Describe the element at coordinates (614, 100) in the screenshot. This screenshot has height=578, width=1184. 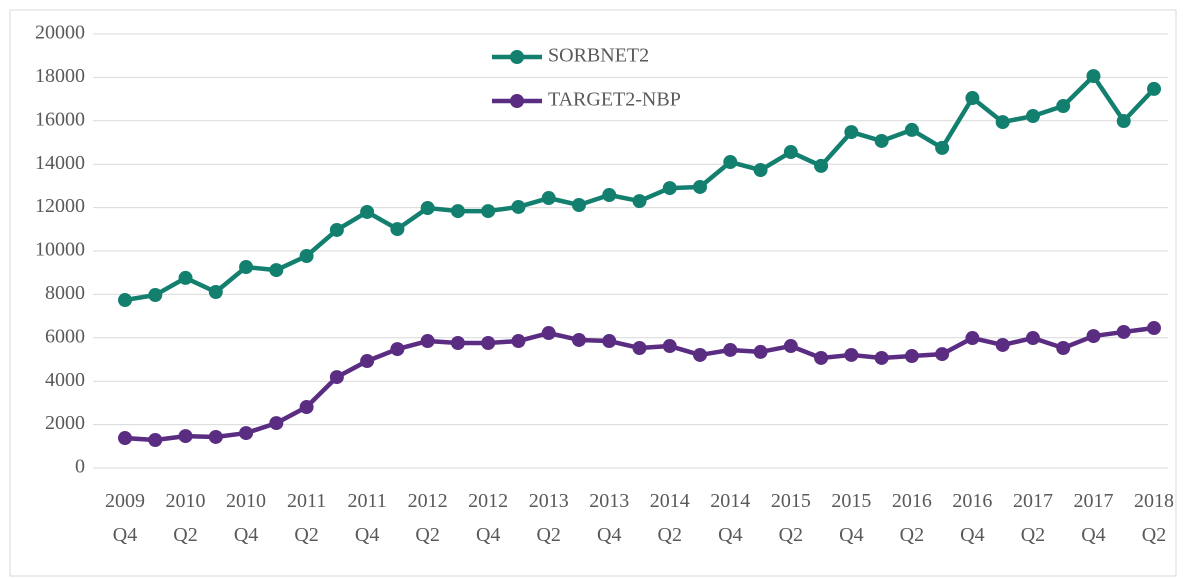
I see `legend-label: TARGET2-NBP` at that location.